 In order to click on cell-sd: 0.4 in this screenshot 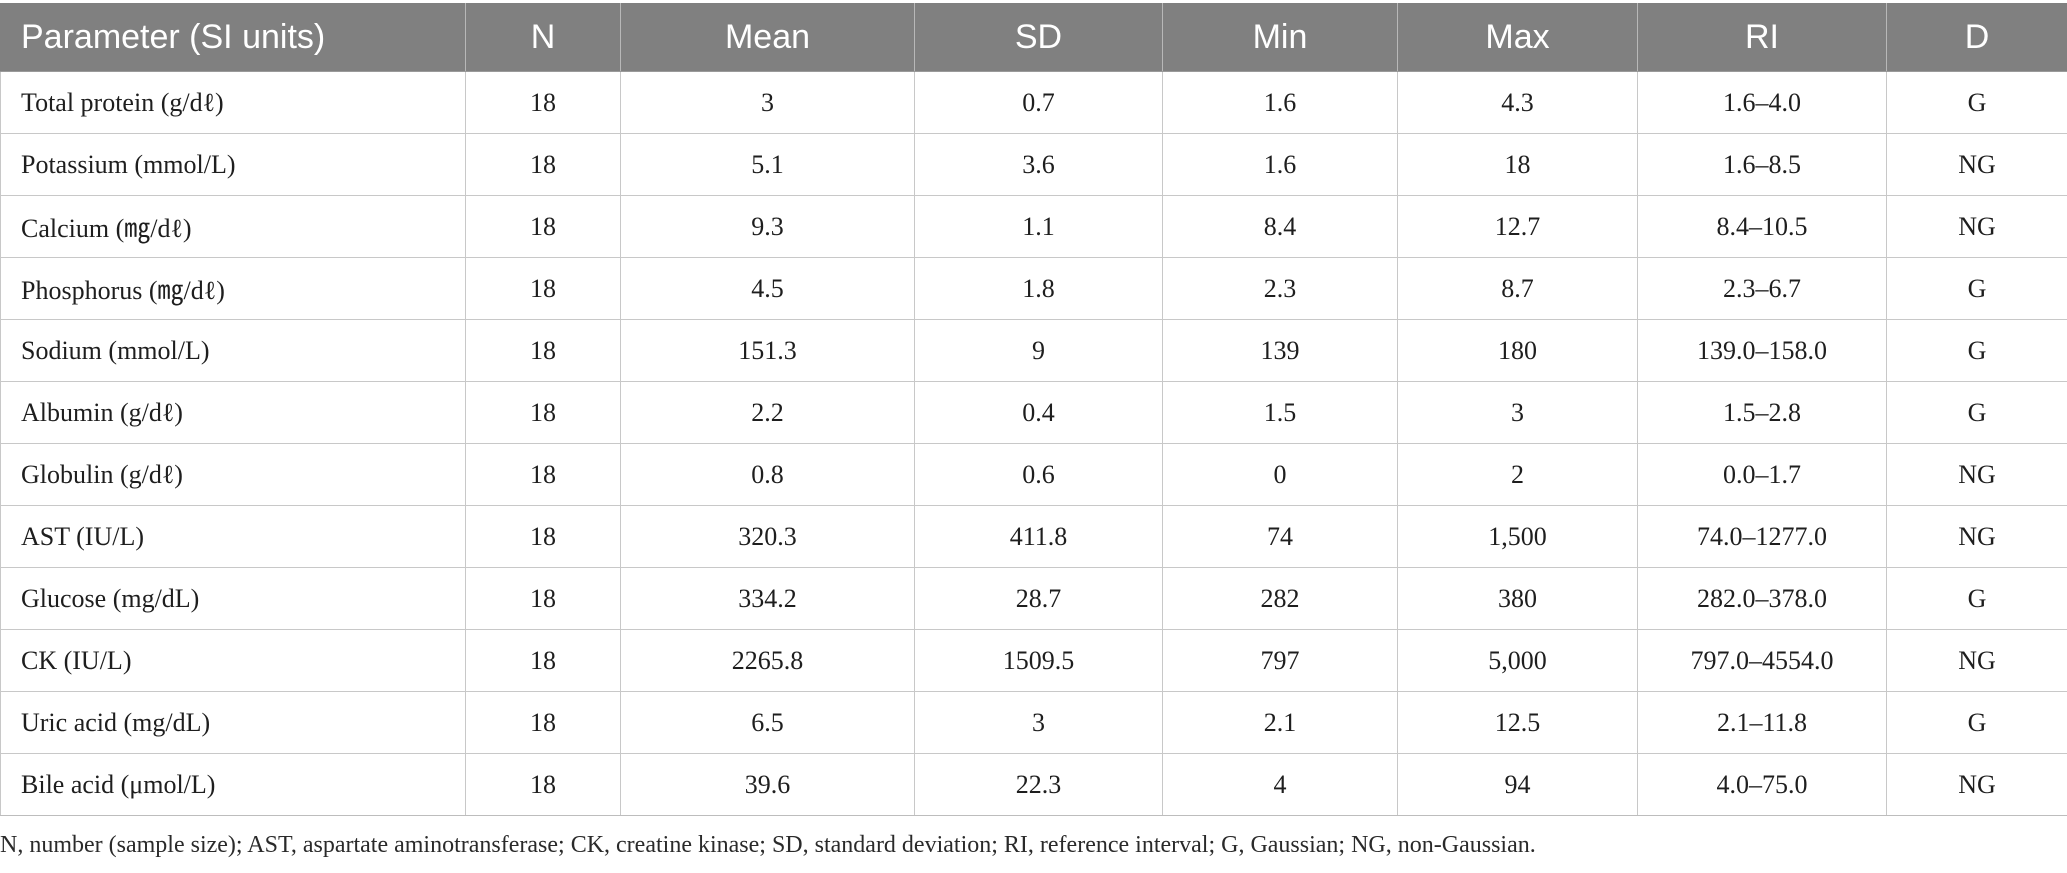, I will do `click(1038, 412)`.